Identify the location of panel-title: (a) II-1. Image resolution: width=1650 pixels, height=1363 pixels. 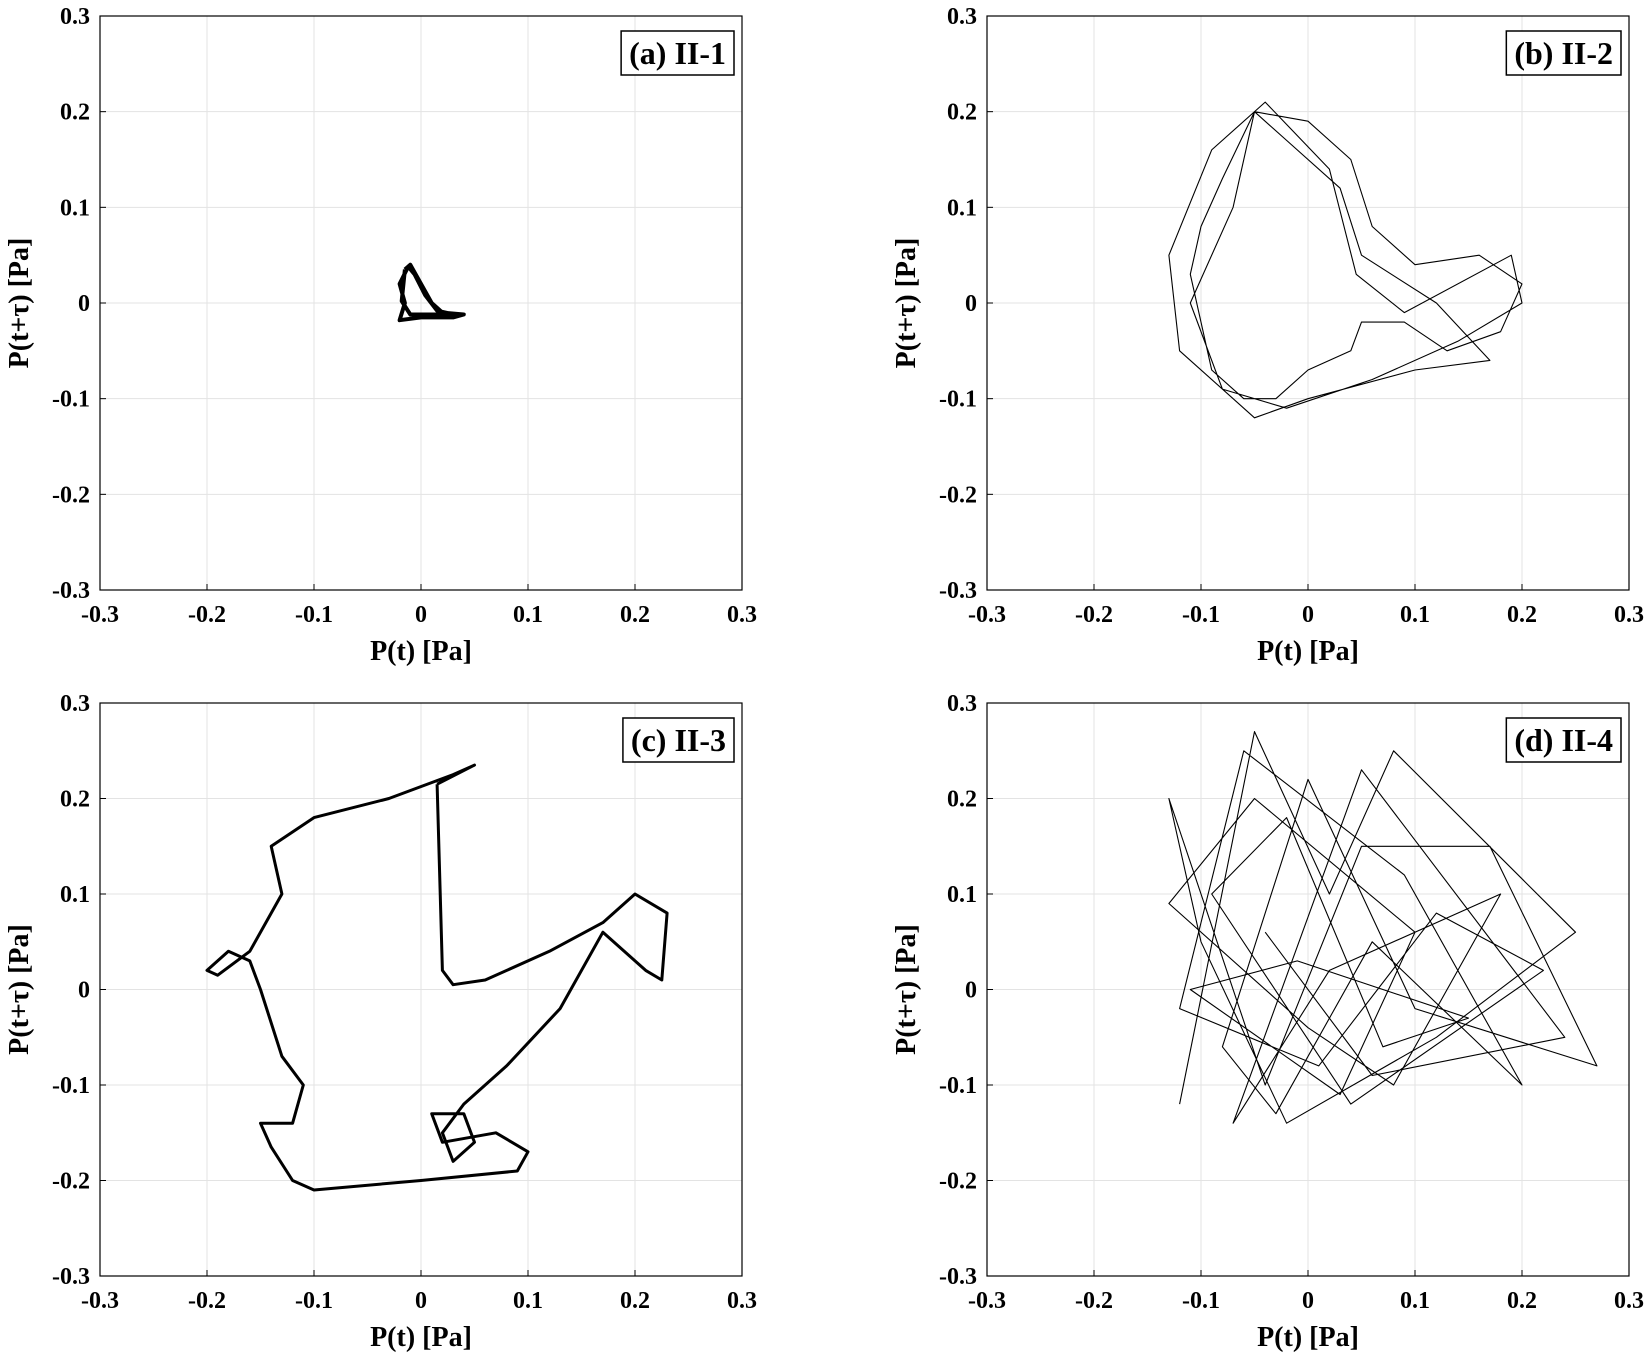
(677, 53).